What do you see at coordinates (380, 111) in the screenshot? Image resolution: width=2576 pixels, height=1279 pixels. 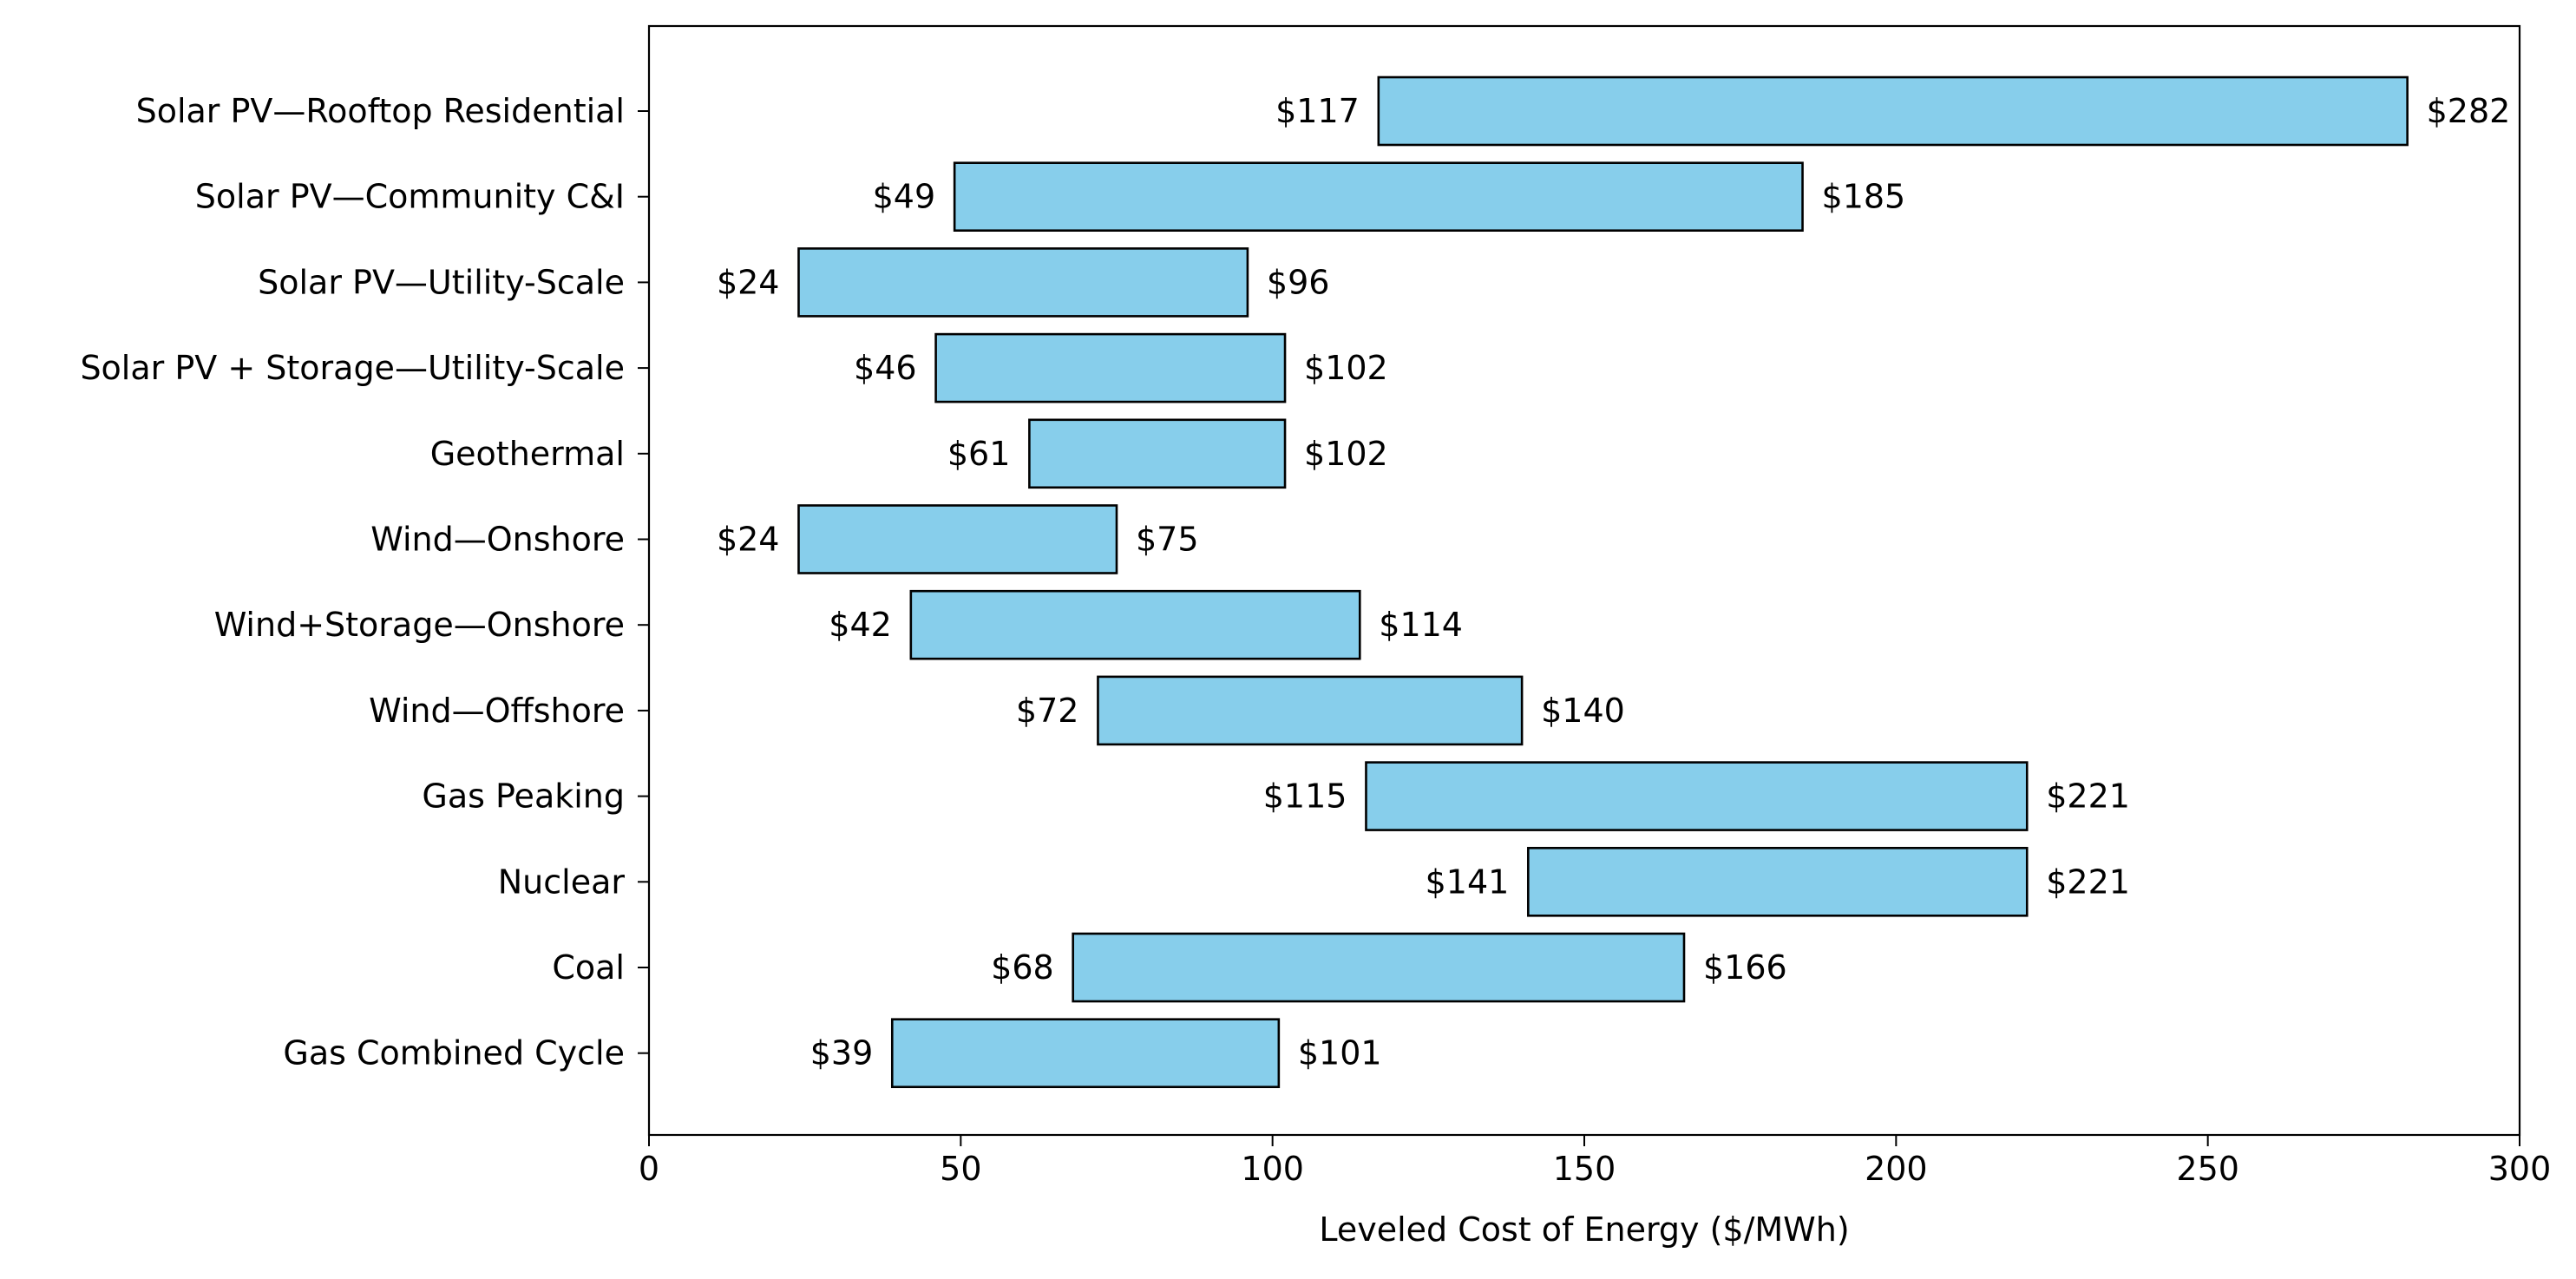 I see `category-label: Solar PV—Rooftop Residential` at bounding box center [380, 111].